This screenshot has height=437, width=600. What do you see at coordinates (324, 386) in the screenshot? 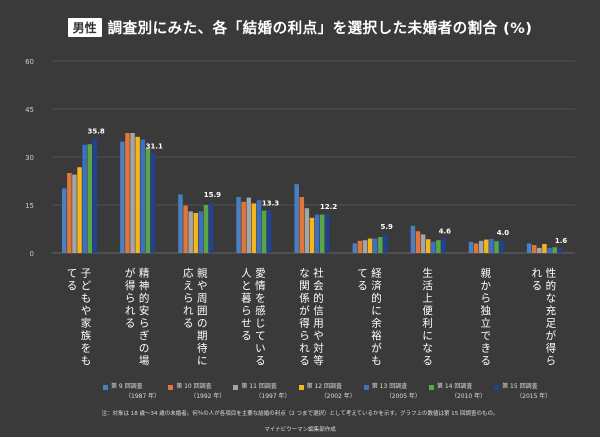
I see `legend-series-name: 第 12 回調査` at bounding box center [324, 386].